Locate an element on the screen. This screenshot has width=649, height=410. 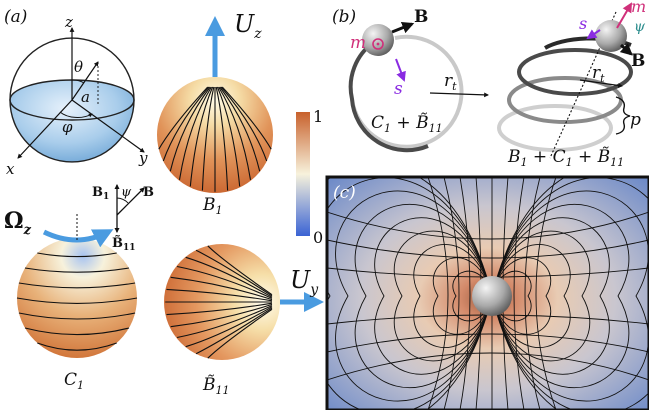
colorbar-min-label: 0 is located at coordinates (318, 237).